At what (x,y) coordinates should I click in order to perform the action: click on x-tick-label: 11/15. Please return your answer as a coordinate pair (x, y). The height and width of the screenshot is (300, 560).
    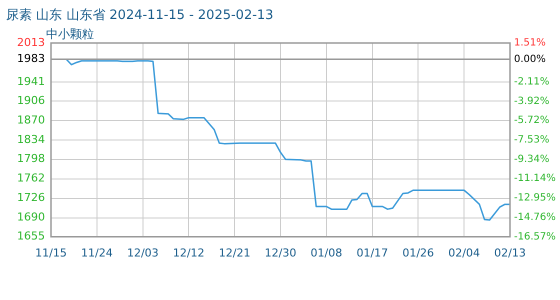
    Looking at the image, I should click on (51, 253).